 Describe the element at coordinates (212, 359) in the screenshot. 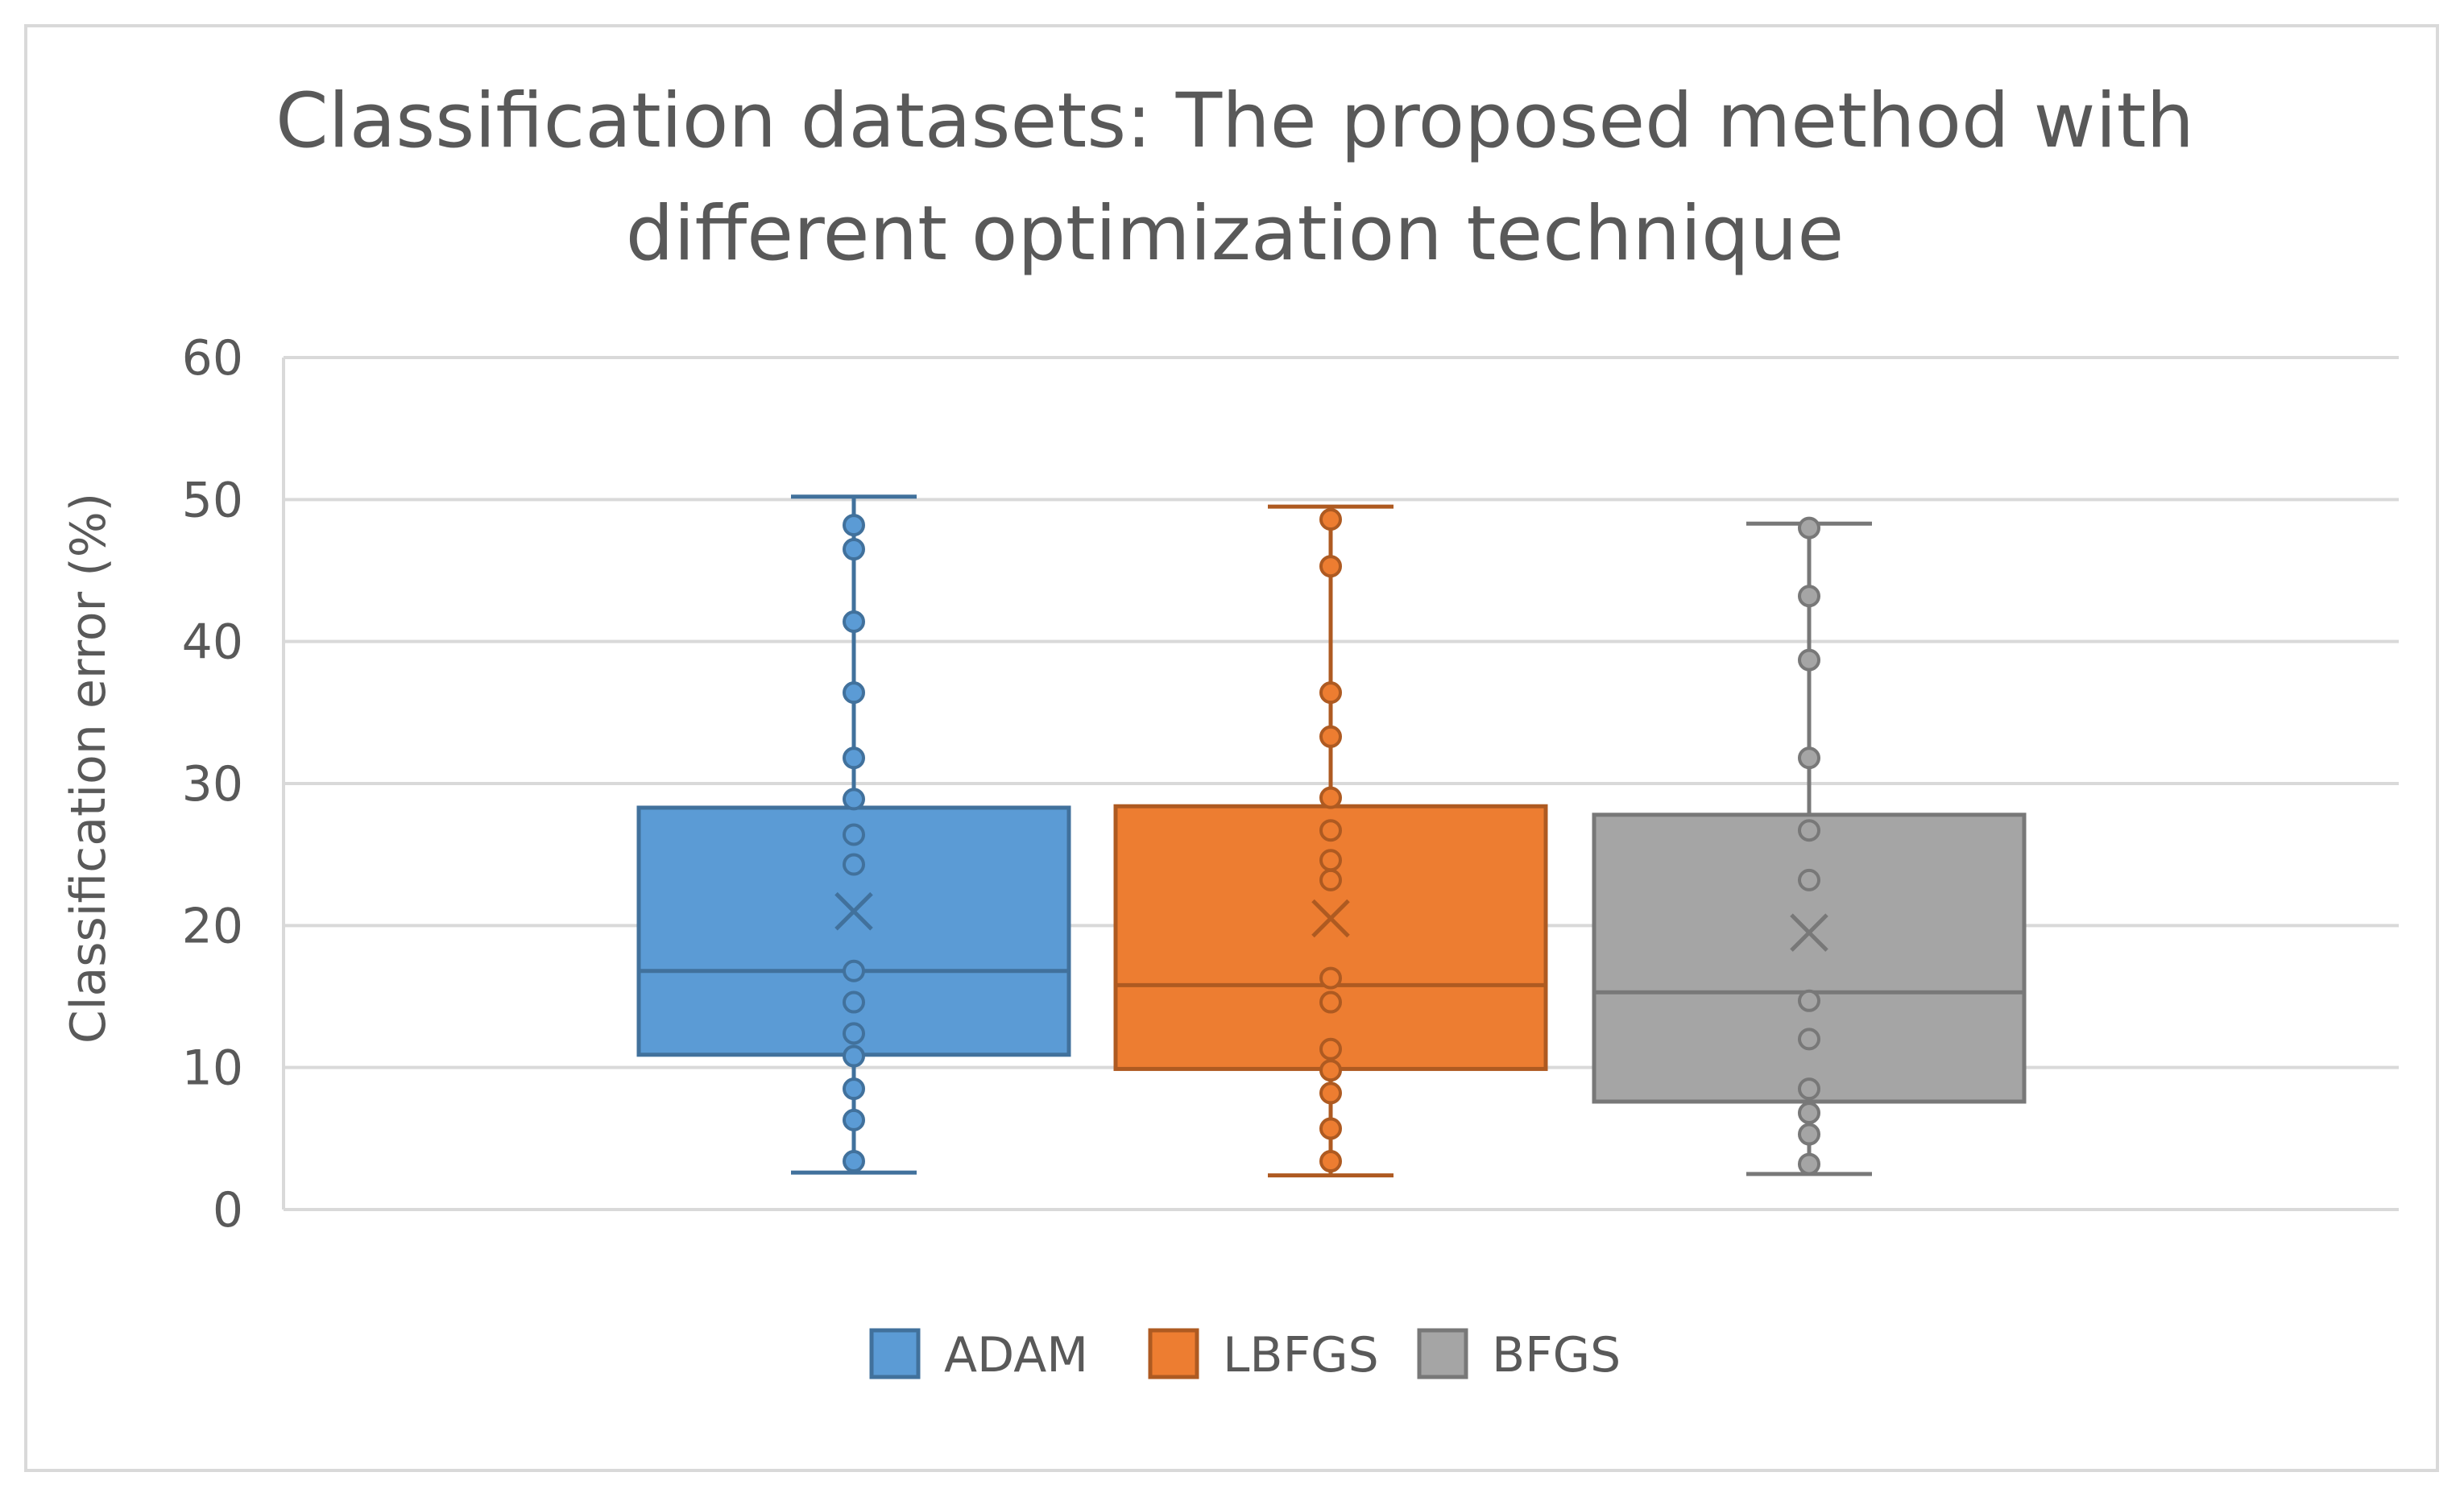

I see `y-tick-label: 60` at that location.